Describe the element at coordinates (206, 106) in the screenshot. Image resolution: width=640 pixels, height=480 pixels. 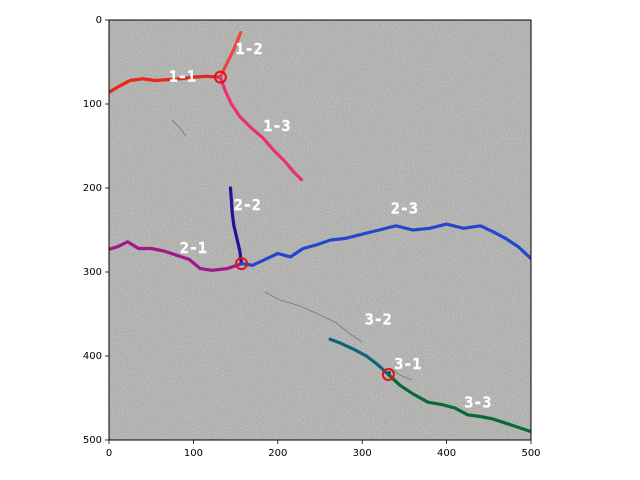
I see `crack-1: 1-1 1-2 1-3` at that location.